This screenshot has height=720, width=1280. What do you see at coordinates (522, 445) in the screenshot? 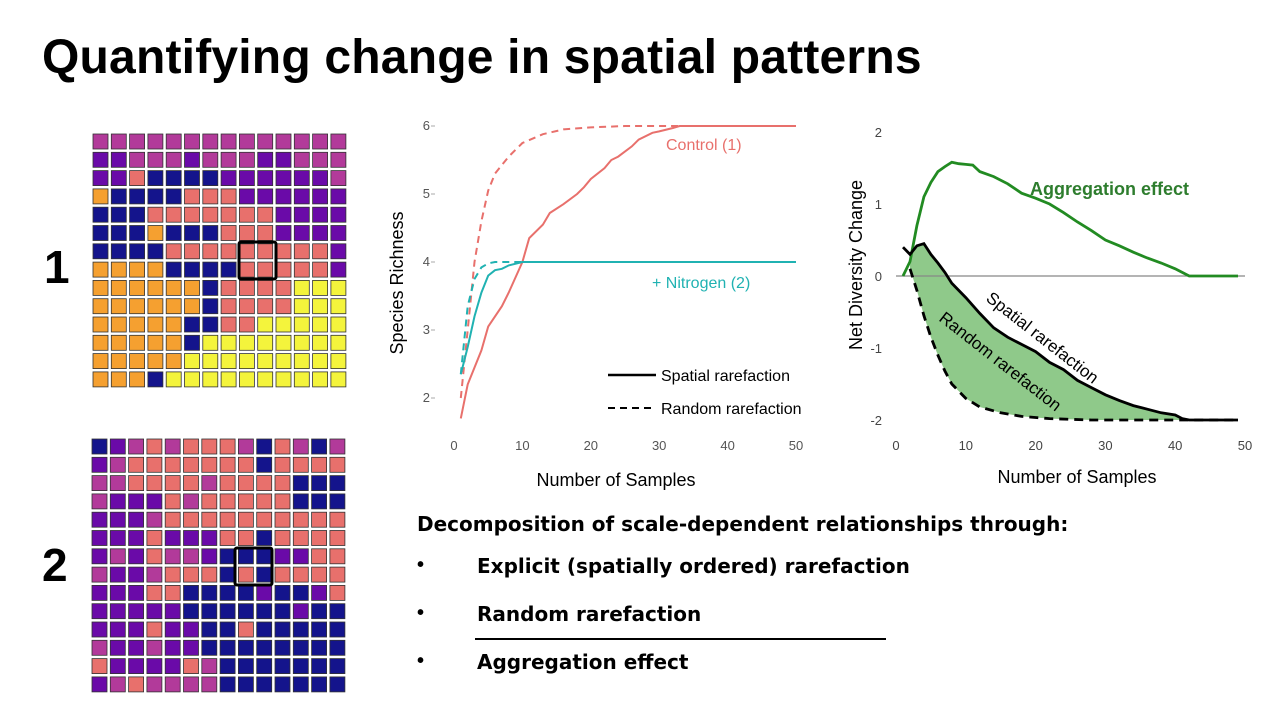
I see `c1-xtick-label: 10` at bounding box center [522, 445].